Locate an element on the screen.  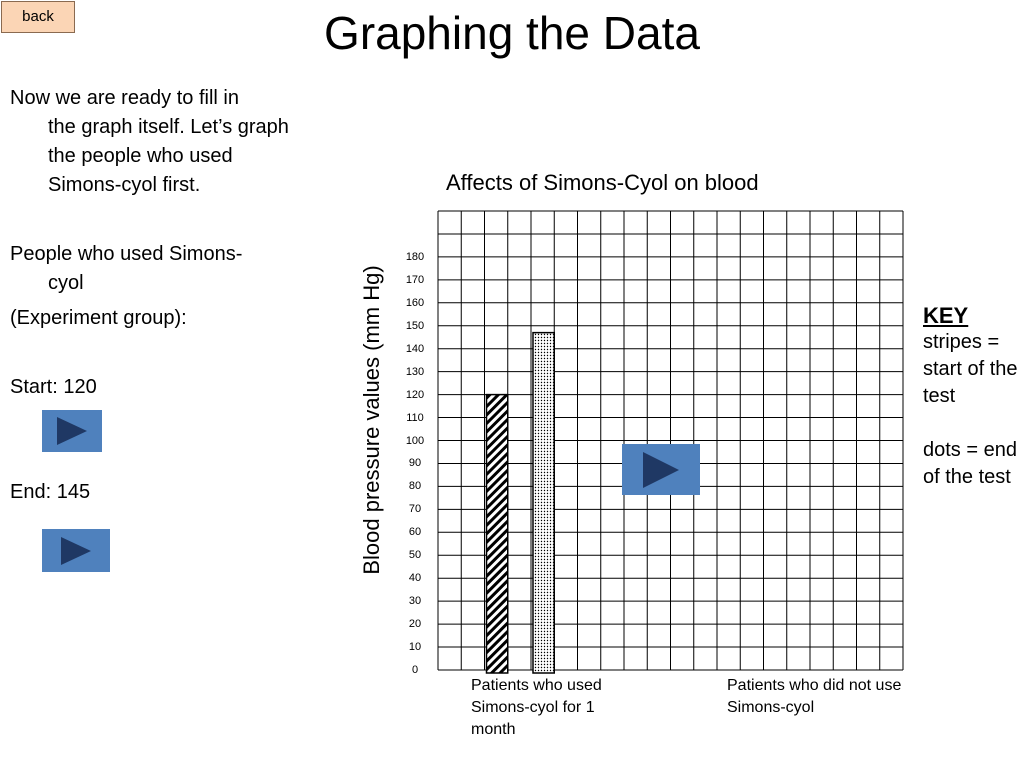
y-tick-label: 110 is located at coordinates (415, 417).